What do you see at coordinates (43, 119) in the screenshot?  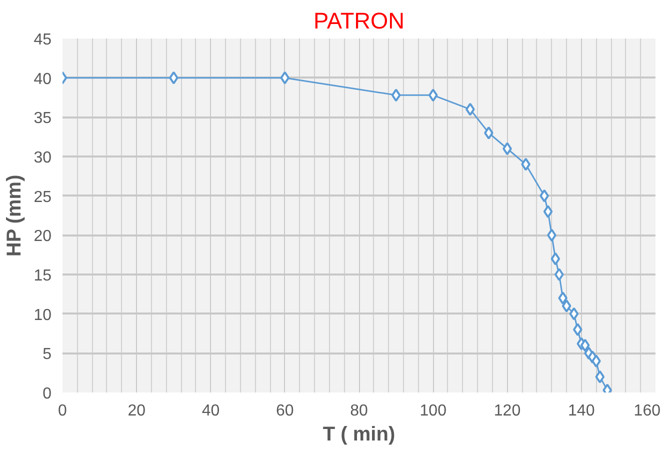 I see `y-tick-label: 35` at bounding box center [43, 119].